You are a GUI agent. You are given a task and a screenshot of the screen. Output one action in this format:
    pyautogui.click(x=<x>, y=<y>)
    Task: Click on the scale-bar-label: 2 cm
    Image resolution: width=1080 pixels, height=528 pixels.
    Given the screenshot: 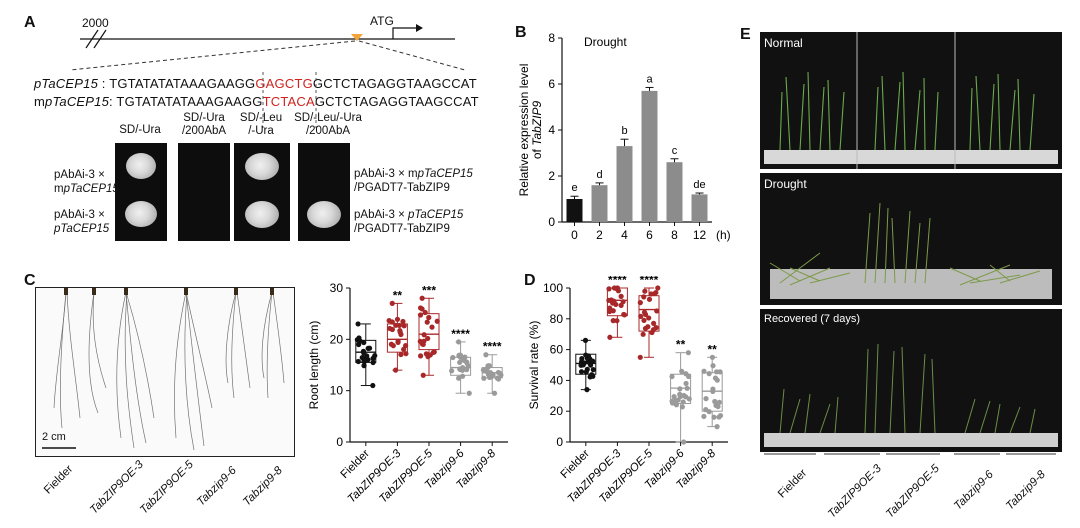 What is the action you would take?
    pyautogui.click(x=54, y=437)
    